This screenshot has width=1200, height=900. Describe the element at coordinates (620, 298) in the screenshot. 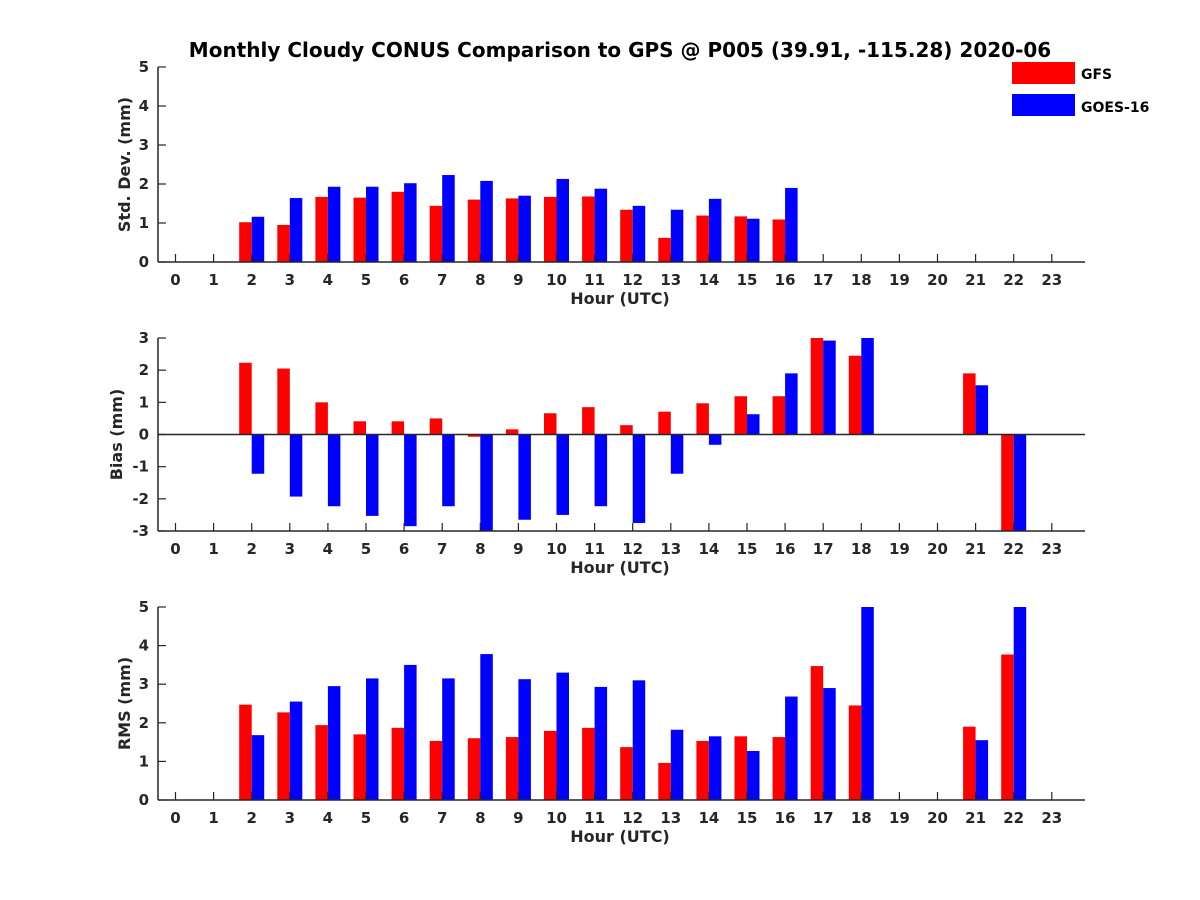

I see `std-dev-x-axis-label: Hour (UTC)` at that location.